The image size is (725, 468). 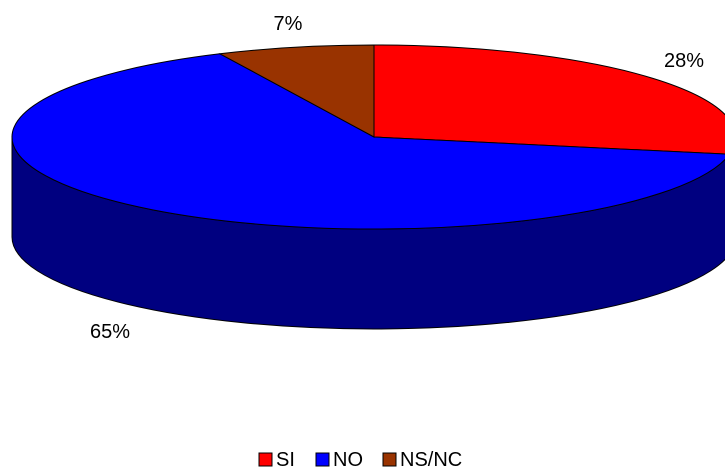 I want to click on data-label-nsnc: 7%, so click(x=288, y=24).